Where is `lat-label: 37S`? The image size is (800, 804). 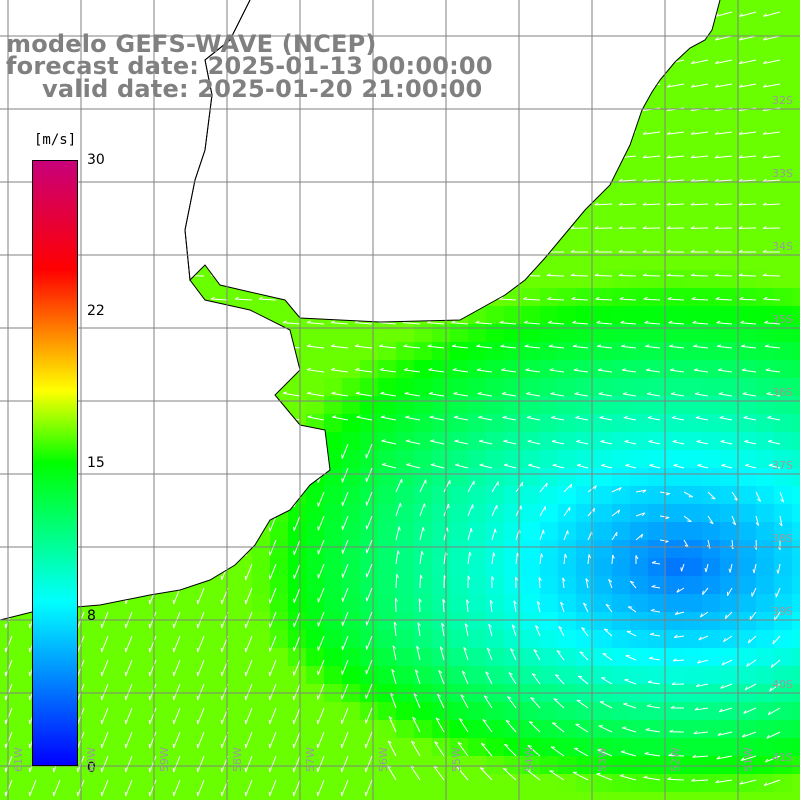
lat-label: 37S is located at coordinates (782, 465).